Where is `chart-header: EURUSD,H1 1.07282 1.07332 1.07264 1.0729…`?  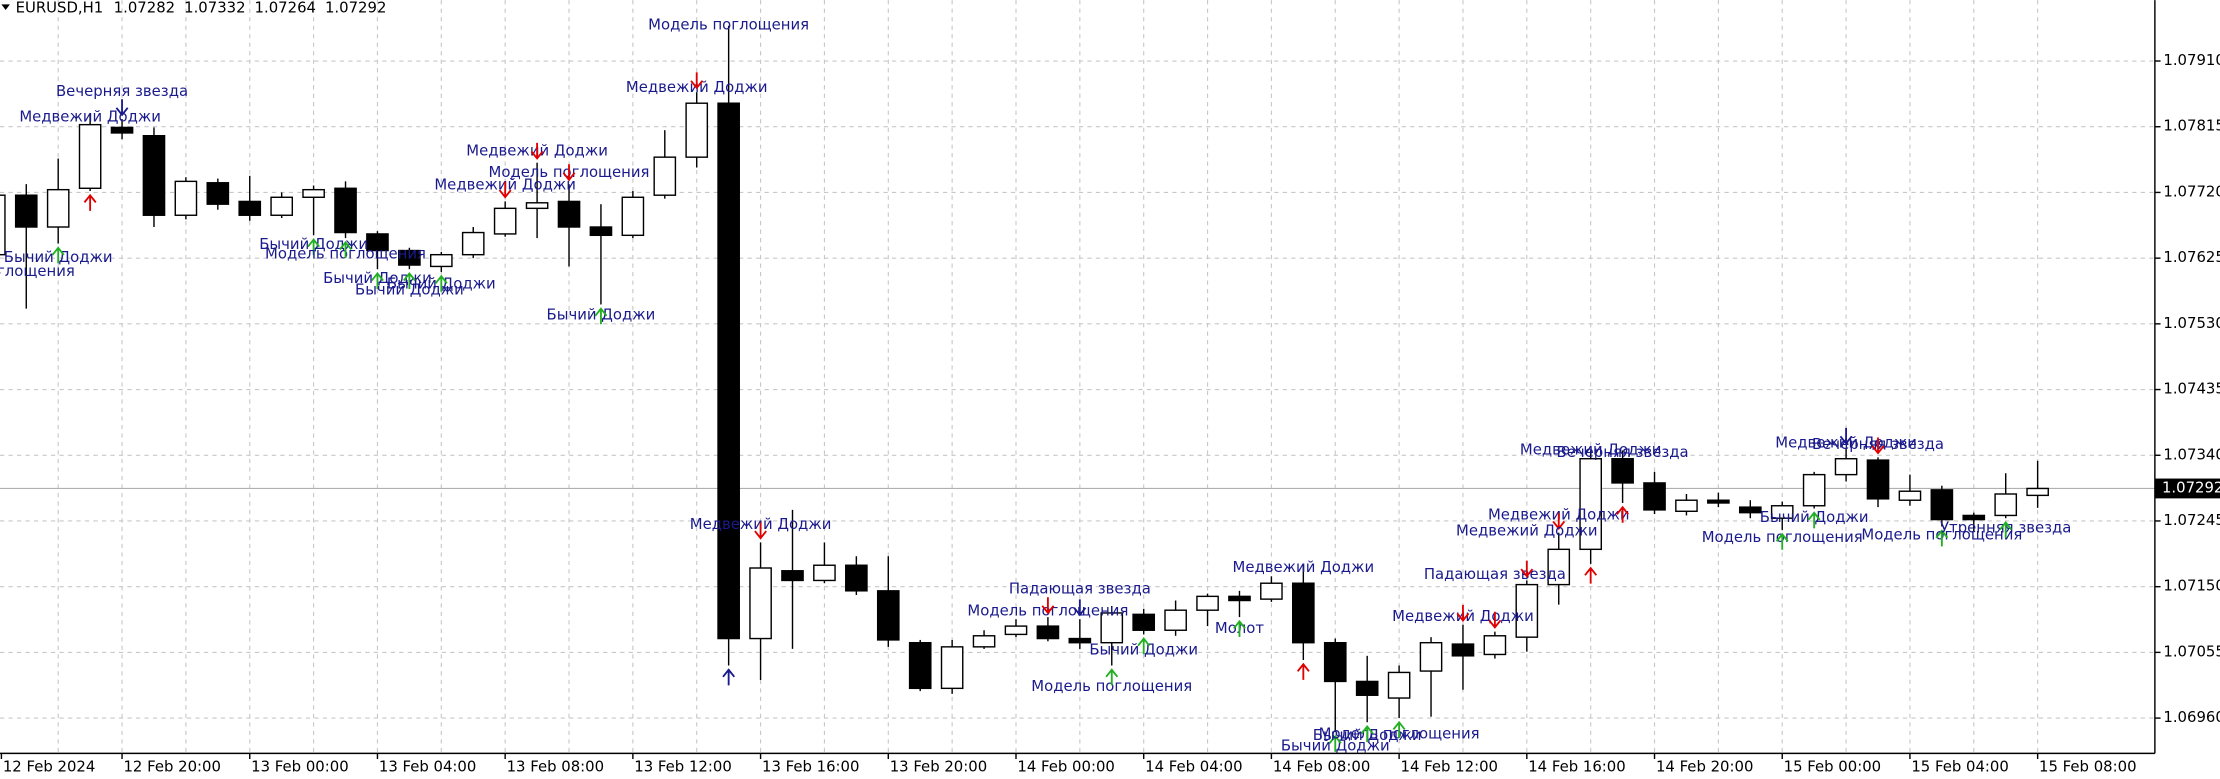
chart-header: EURUSD,H1 1.07282 1.07332 1.07264 1.0729… is located at coordinates (201, 8).